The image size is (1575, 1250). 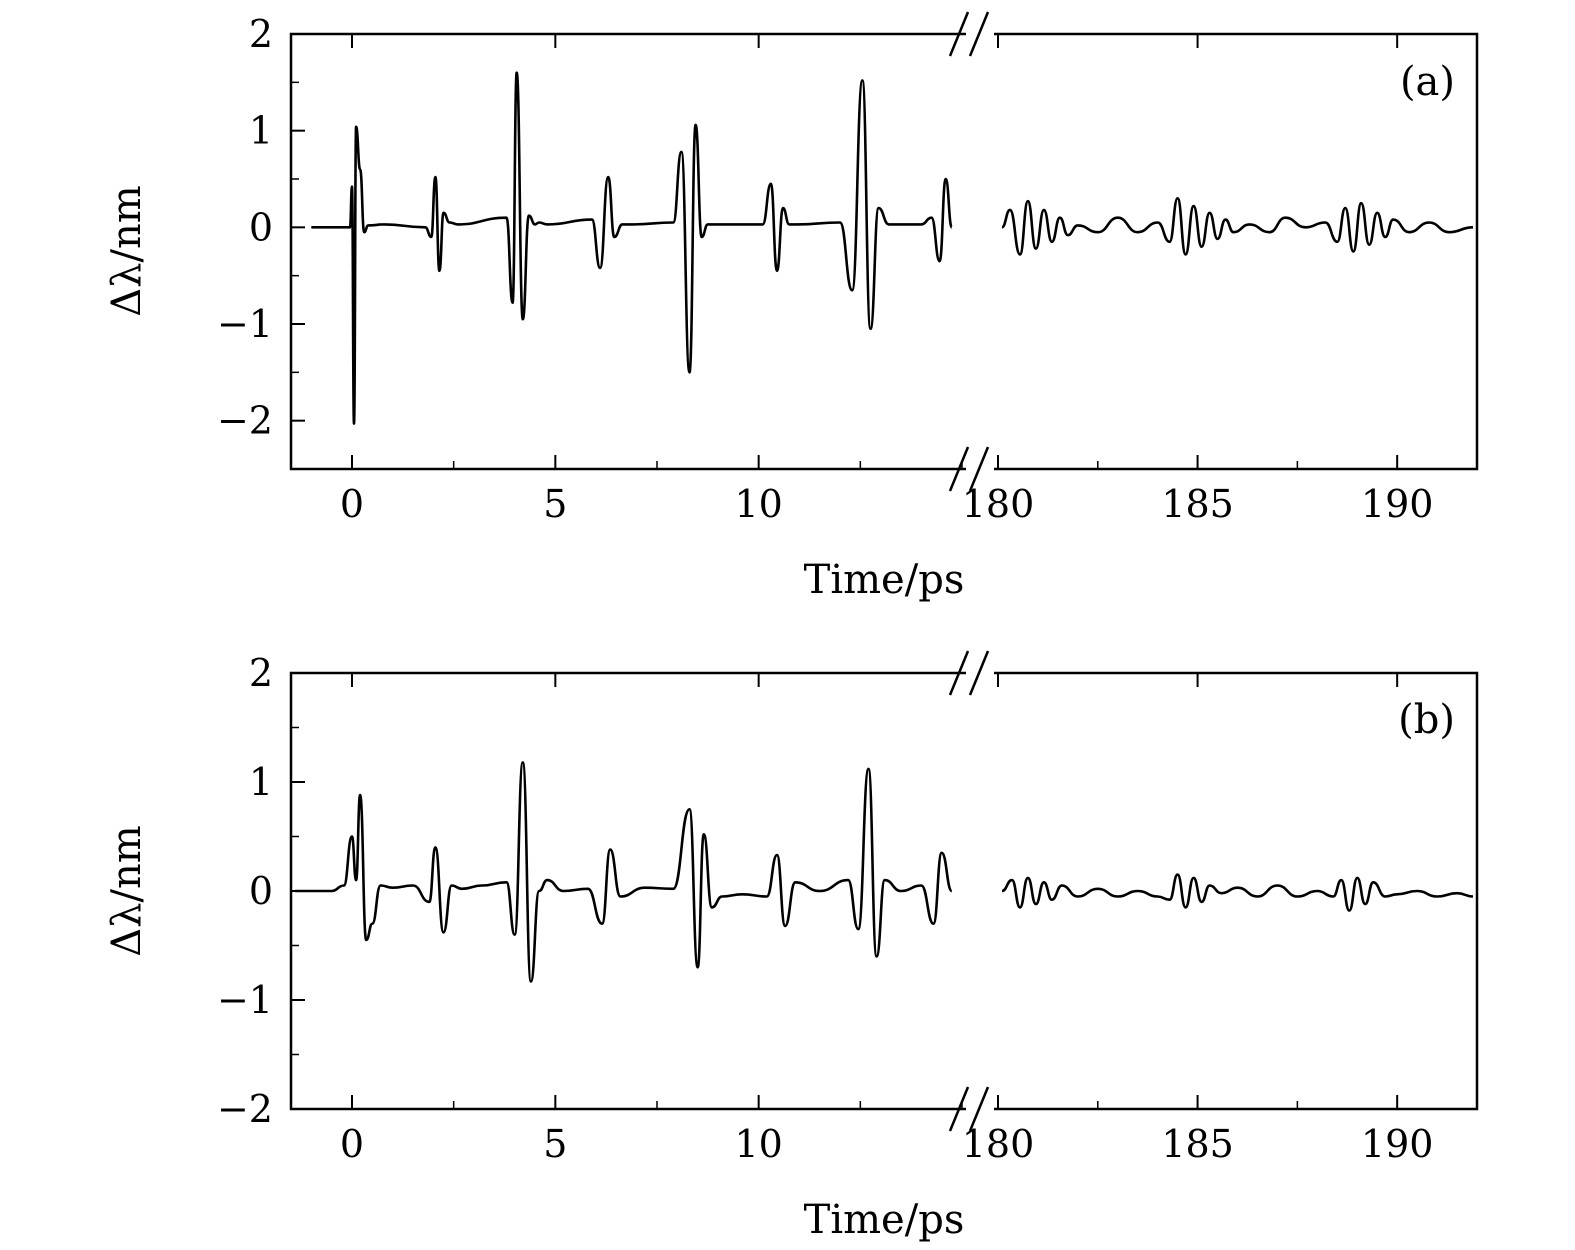 I want to click on panel-label: (a), so click(x=1427, y=82).